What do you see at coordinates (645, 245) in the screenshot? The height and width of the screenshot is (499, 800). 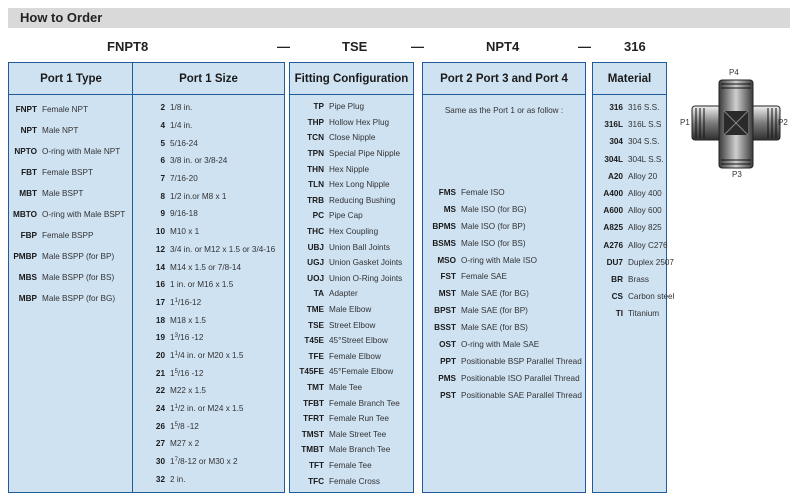 I see `material-row-desc: Alloy C276` at bounding box center [645, 245].